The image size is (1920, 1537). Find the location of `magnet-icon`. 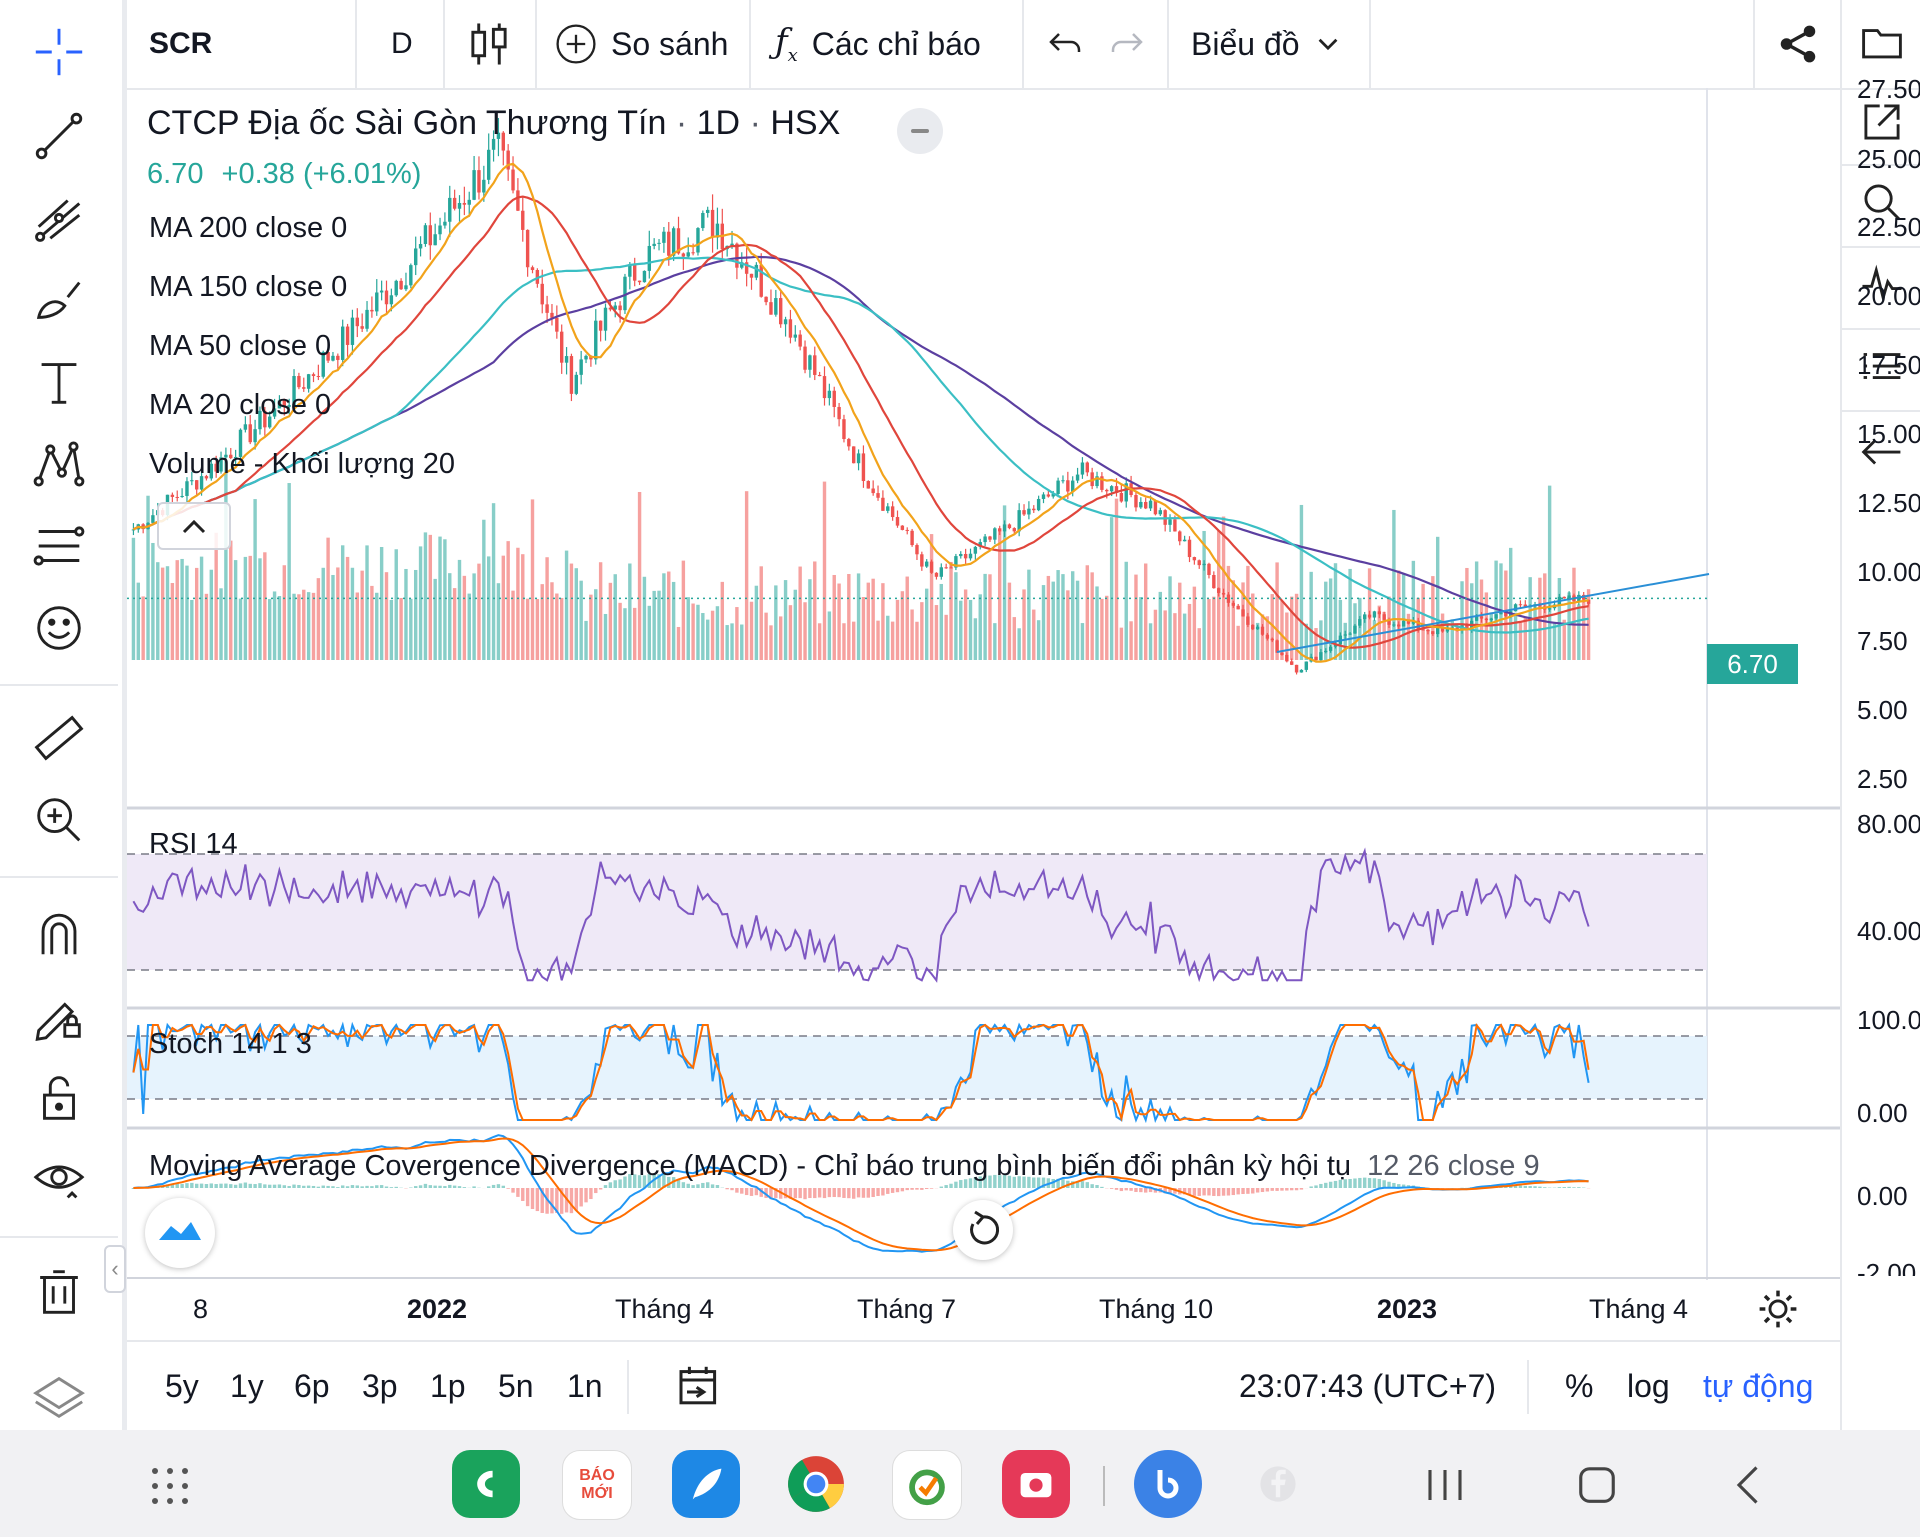

magnet-icon is located at coordinates (59, 934).